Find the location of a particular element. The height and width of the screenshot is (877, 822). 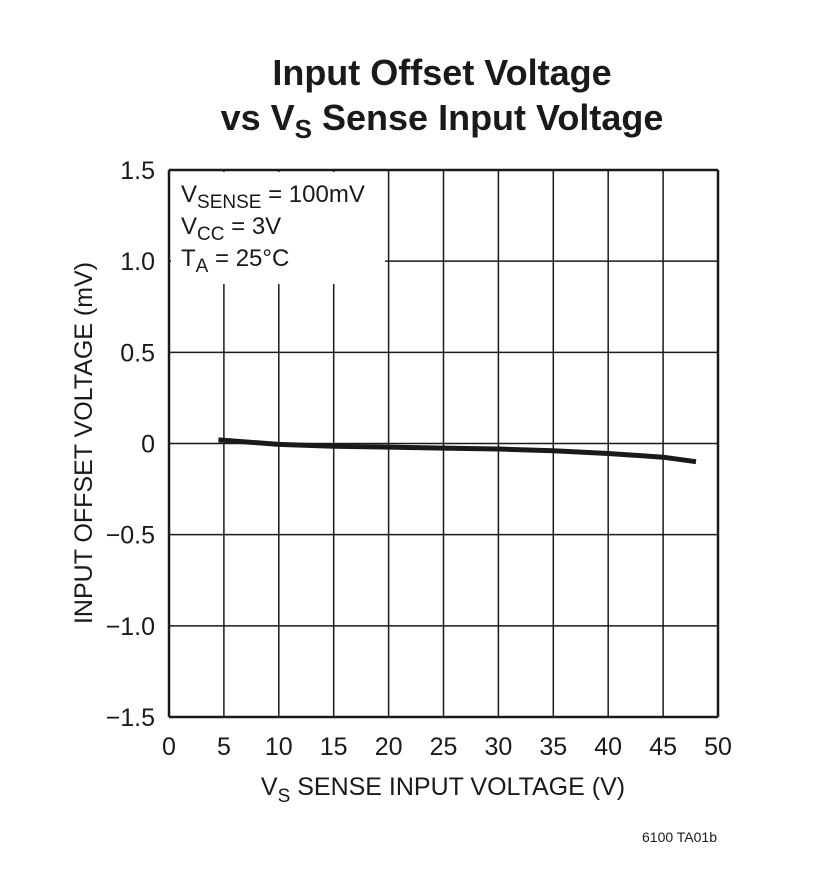

x-tick-label: 10 is located at coordinates (279, 747).